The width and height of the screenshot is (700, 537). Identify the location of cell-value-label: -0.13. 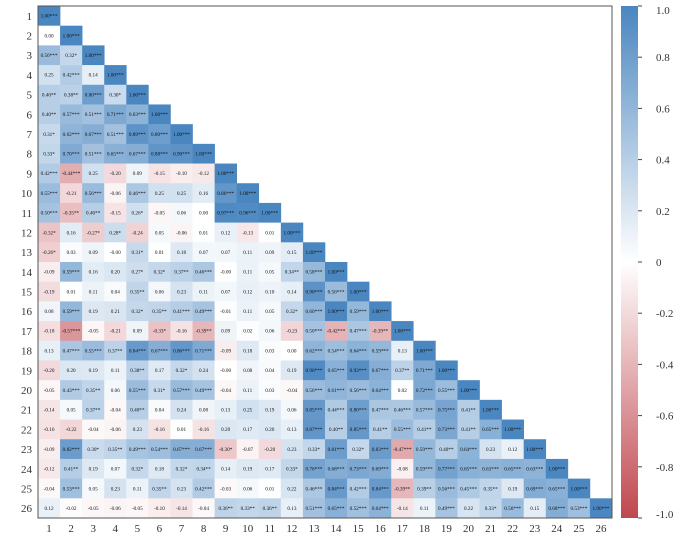
(247, 233).